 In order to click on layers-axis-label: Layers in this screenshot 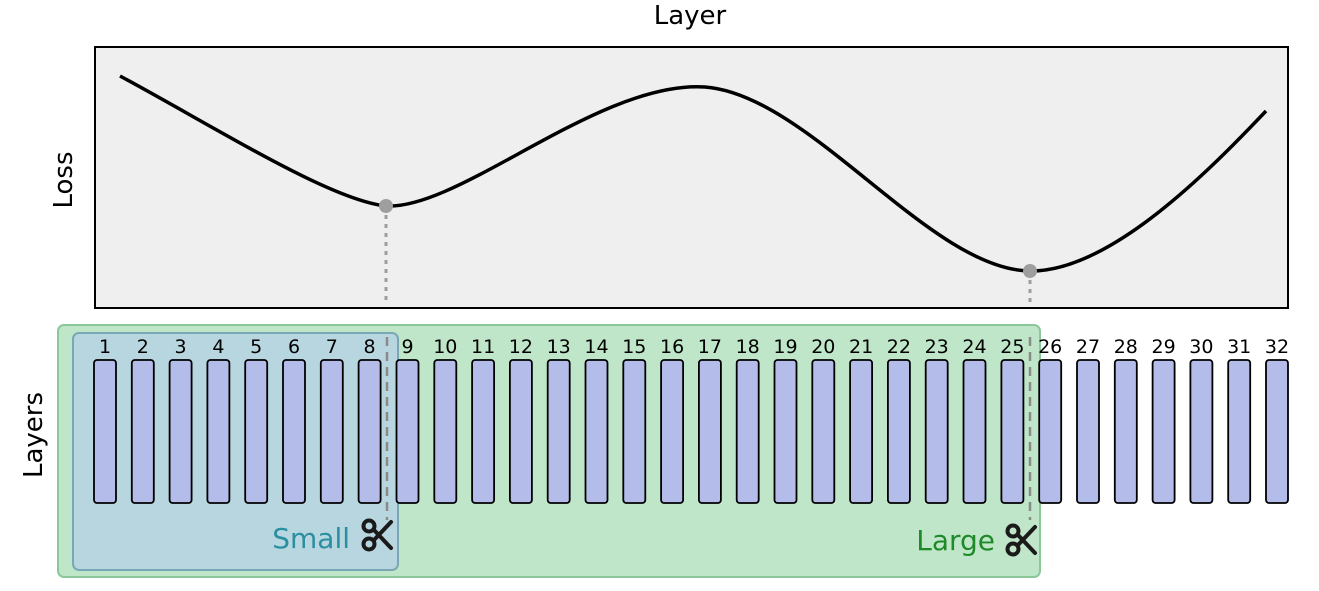, I will do `click(34, 435)`.